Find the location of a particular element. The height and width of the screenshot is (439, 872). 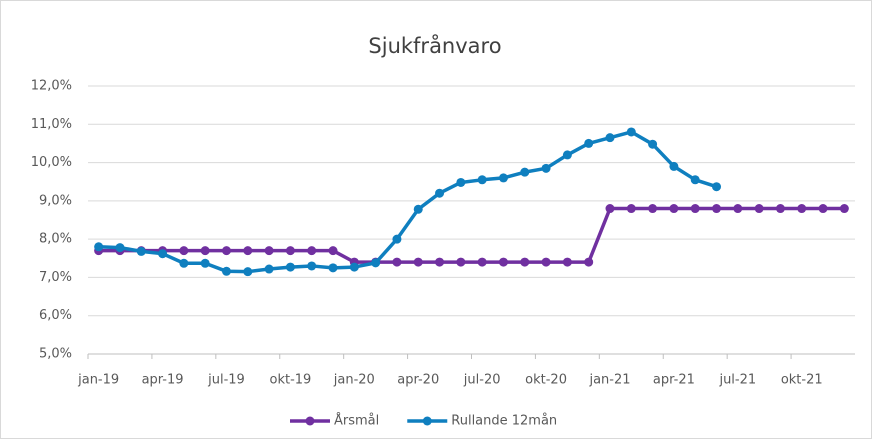

x-tick-label: jan-21 is located at coordinates (609, 380).